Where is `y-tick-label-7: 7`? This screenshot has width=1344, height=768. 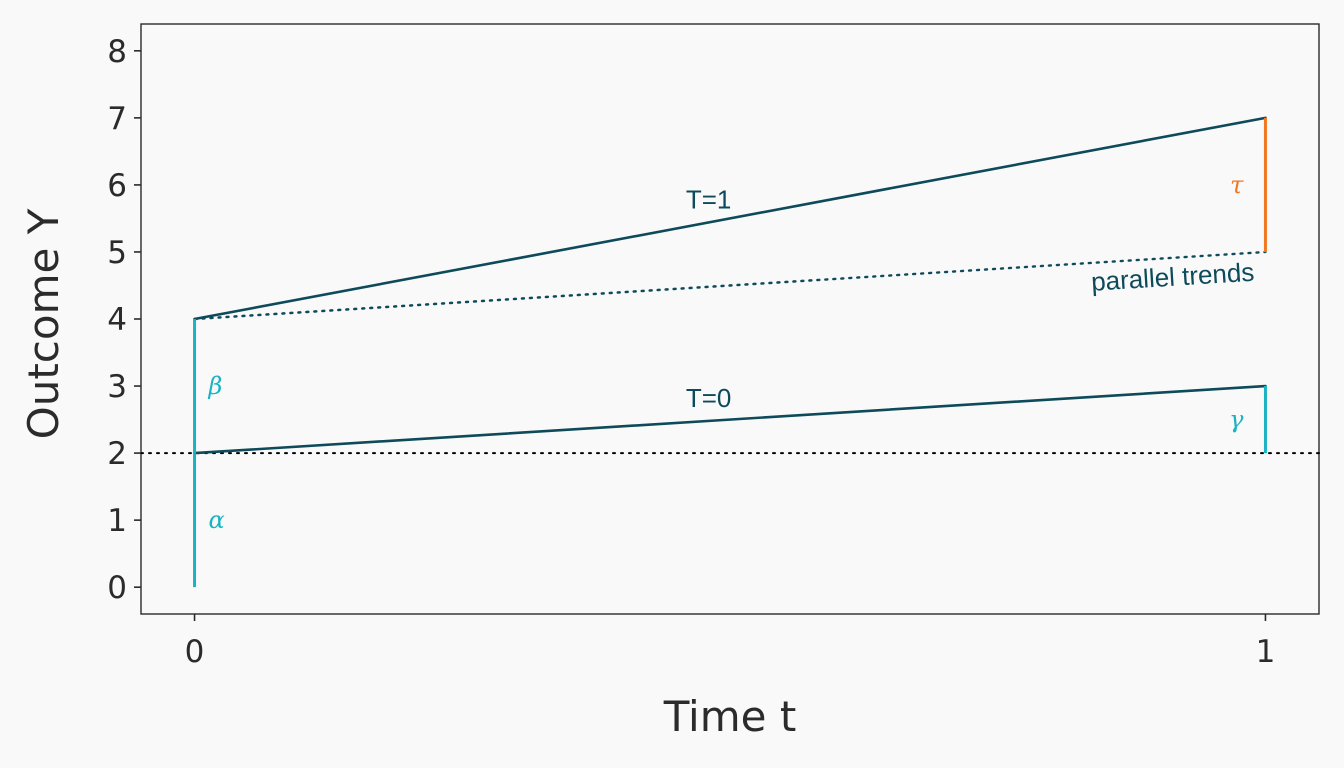
y-tick-label-7: 7 is located at coordinates (117, 119).